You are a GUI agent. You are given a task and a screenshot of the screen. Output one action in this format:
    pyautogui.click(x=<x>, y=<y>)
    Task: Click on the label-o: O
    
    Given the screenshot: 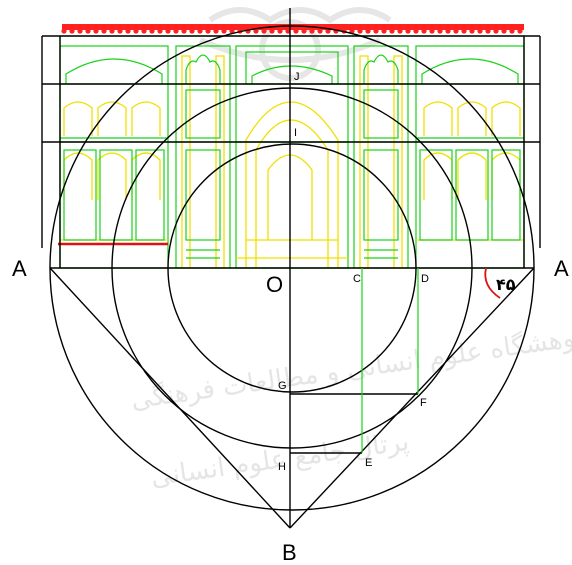 What is the action you would take?
    pyautogui.click(x=274, y=284)
    